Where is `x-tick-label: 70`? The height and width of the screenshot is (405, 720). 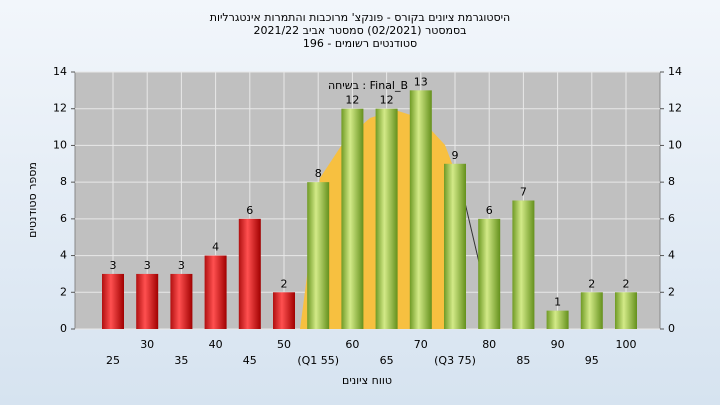
x-tick-label: 70 is located at coordinates (421, 344).